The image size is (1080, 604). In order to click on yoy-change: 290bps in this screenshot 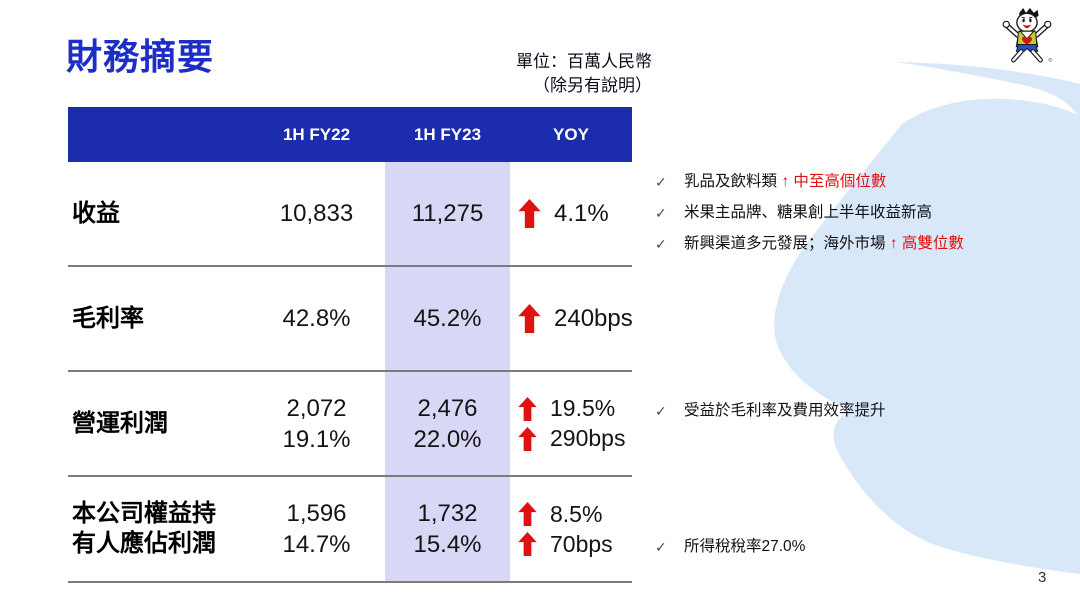, I will do `click(575, 438)`.